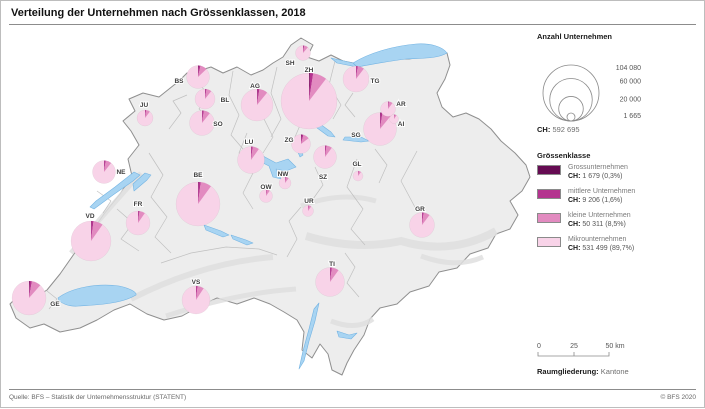  I want to click on canton-pie-gr, so click(422, 225).